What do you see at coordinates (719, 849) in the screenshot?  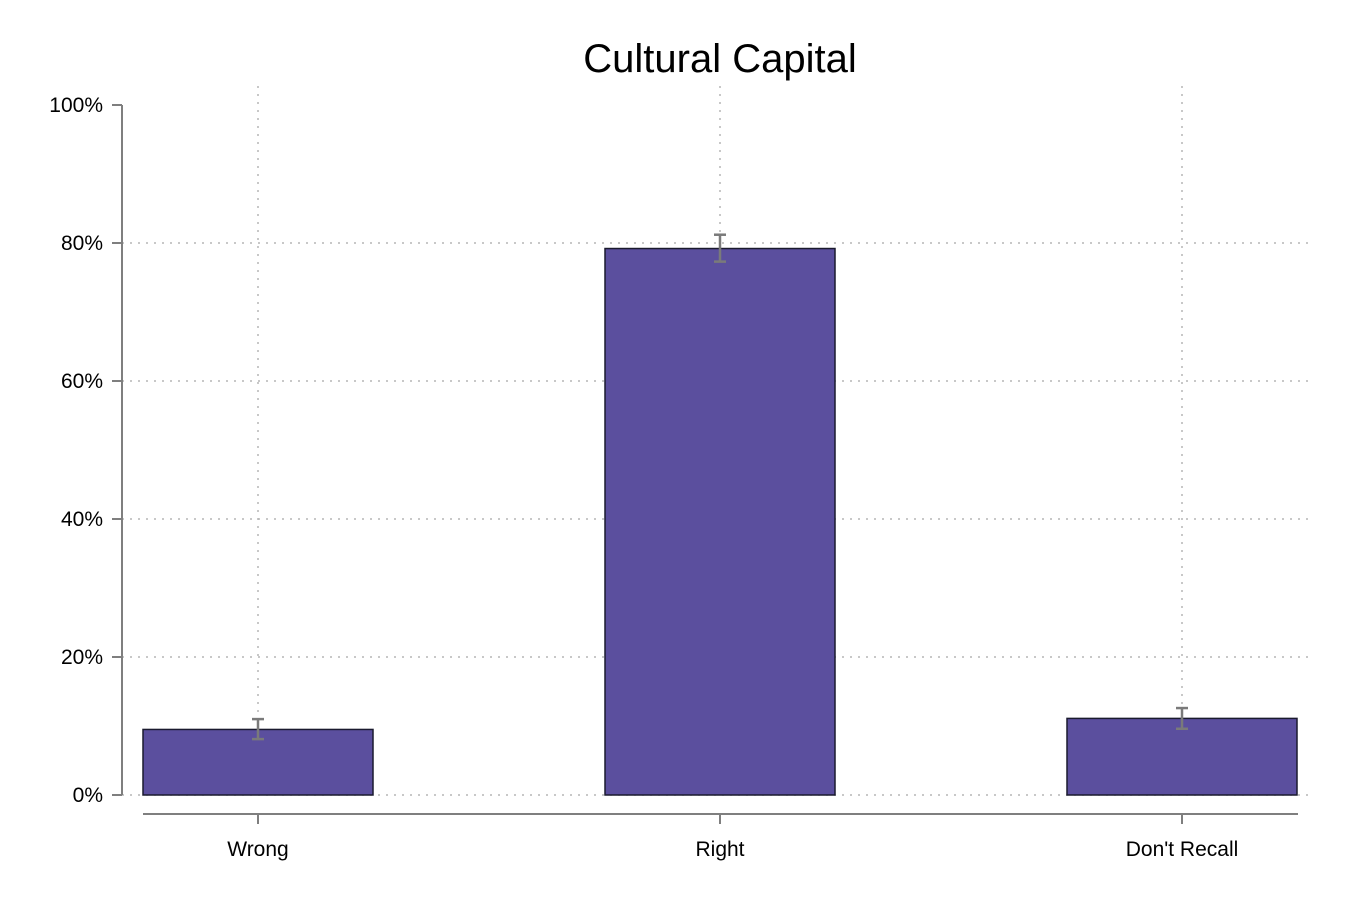 I see `x-tick-label: Right` at bounding box center [719, 849].